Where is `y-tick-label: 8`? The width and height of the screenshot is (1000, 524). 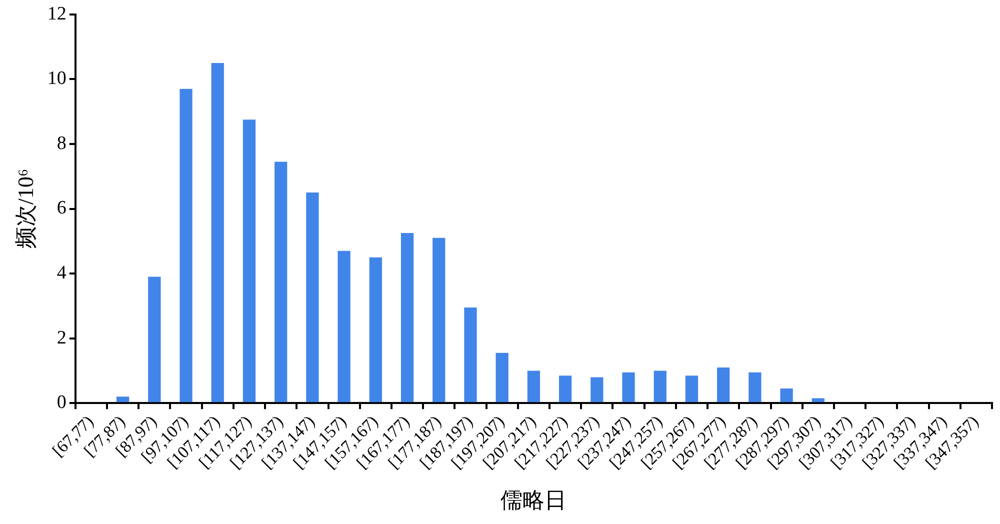 y-tick-label: 8 is located at coordinates (61, 143).